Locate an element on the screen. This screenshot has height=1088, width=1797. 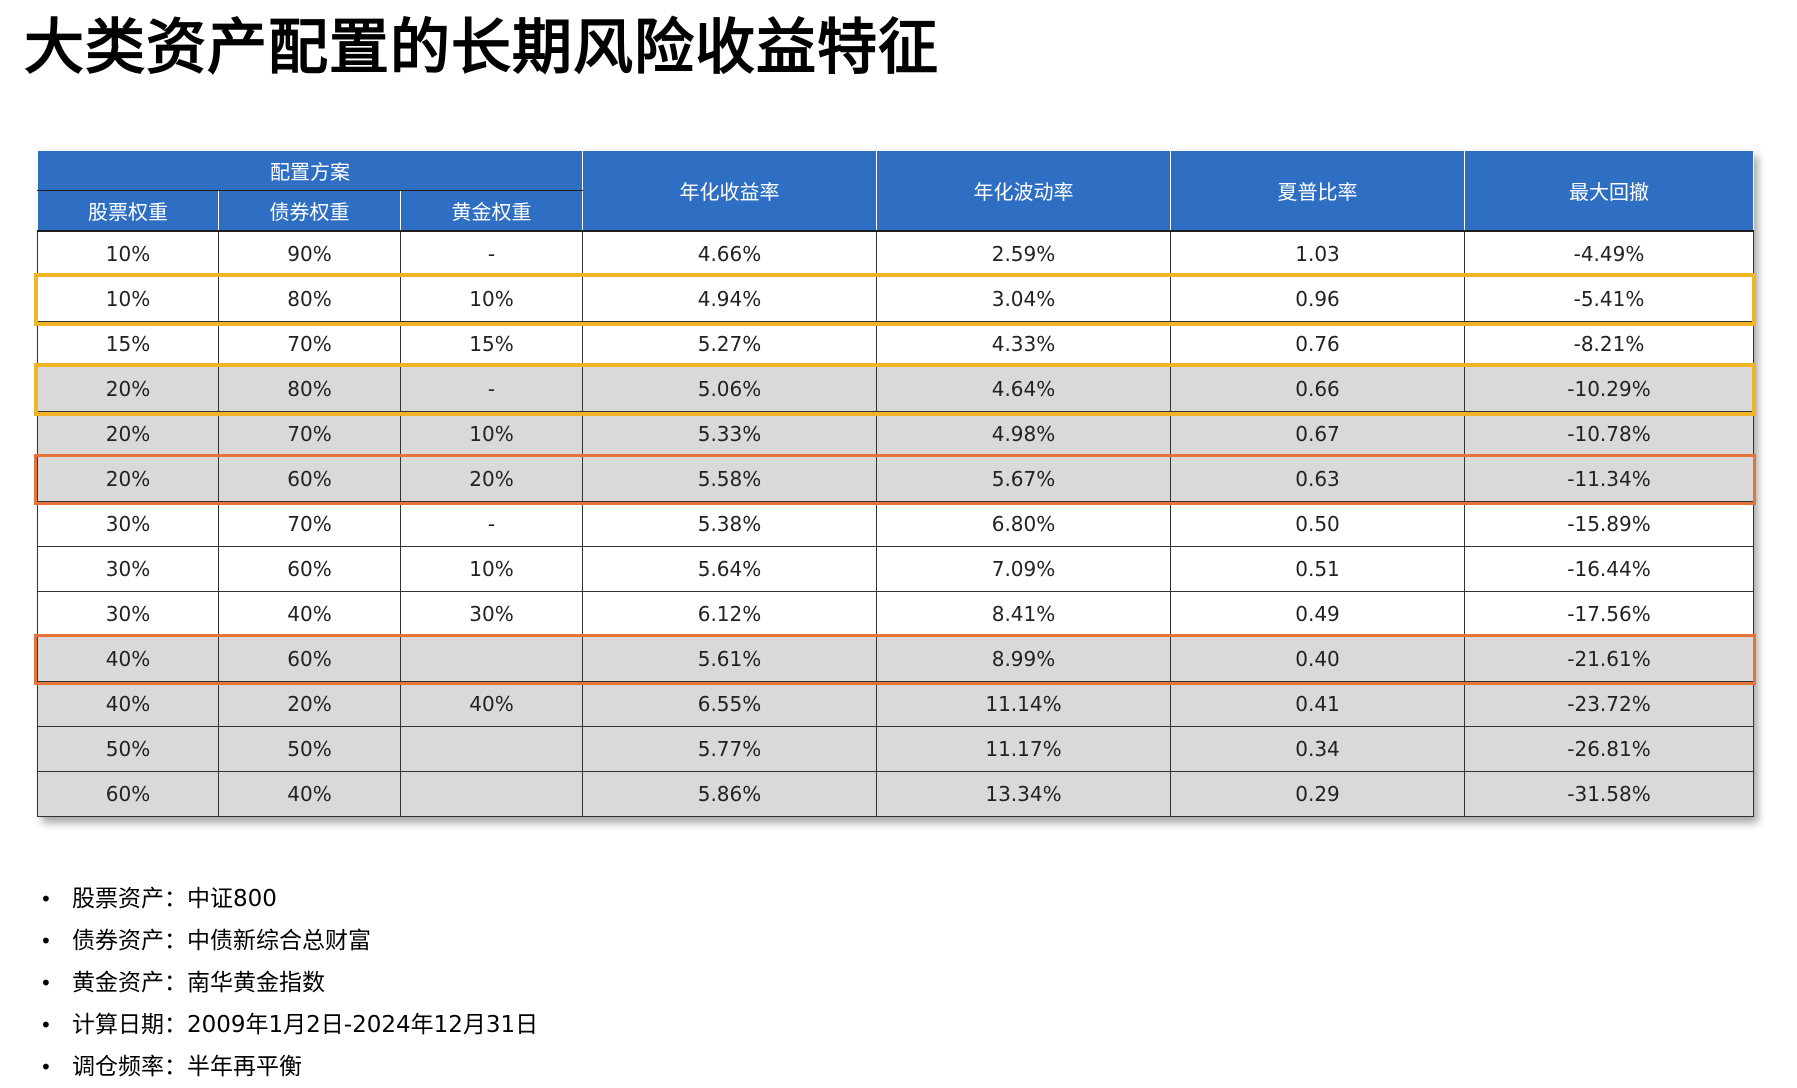
cell-annual-volatility: 8.41% is located at coordinates (1023, 614).